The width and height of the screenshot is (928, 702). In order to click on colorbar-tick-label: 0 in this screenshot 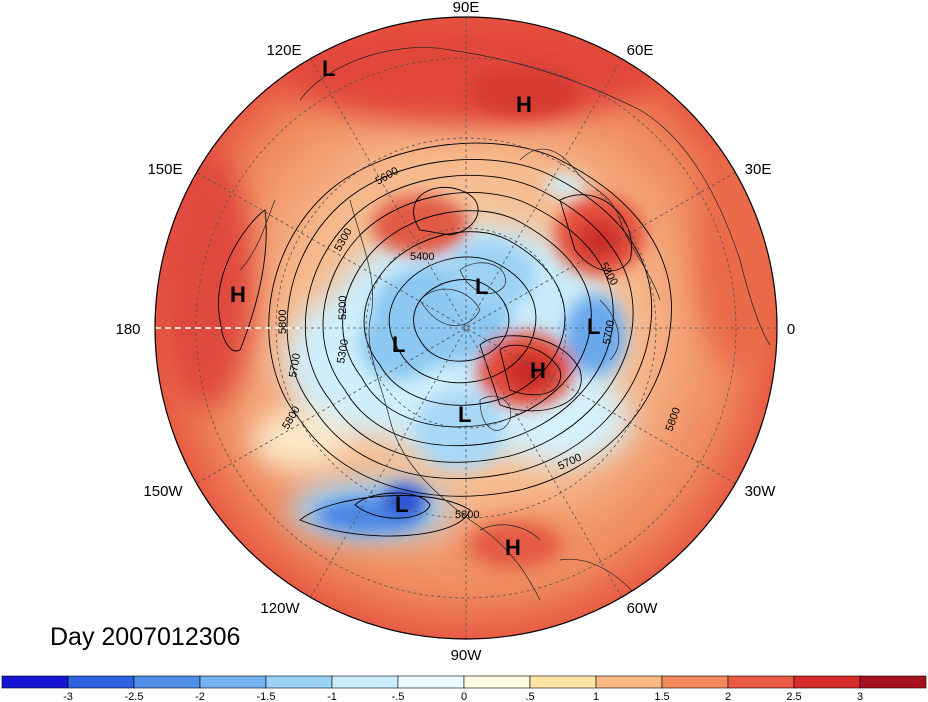, I will do `click(464, 696)`.